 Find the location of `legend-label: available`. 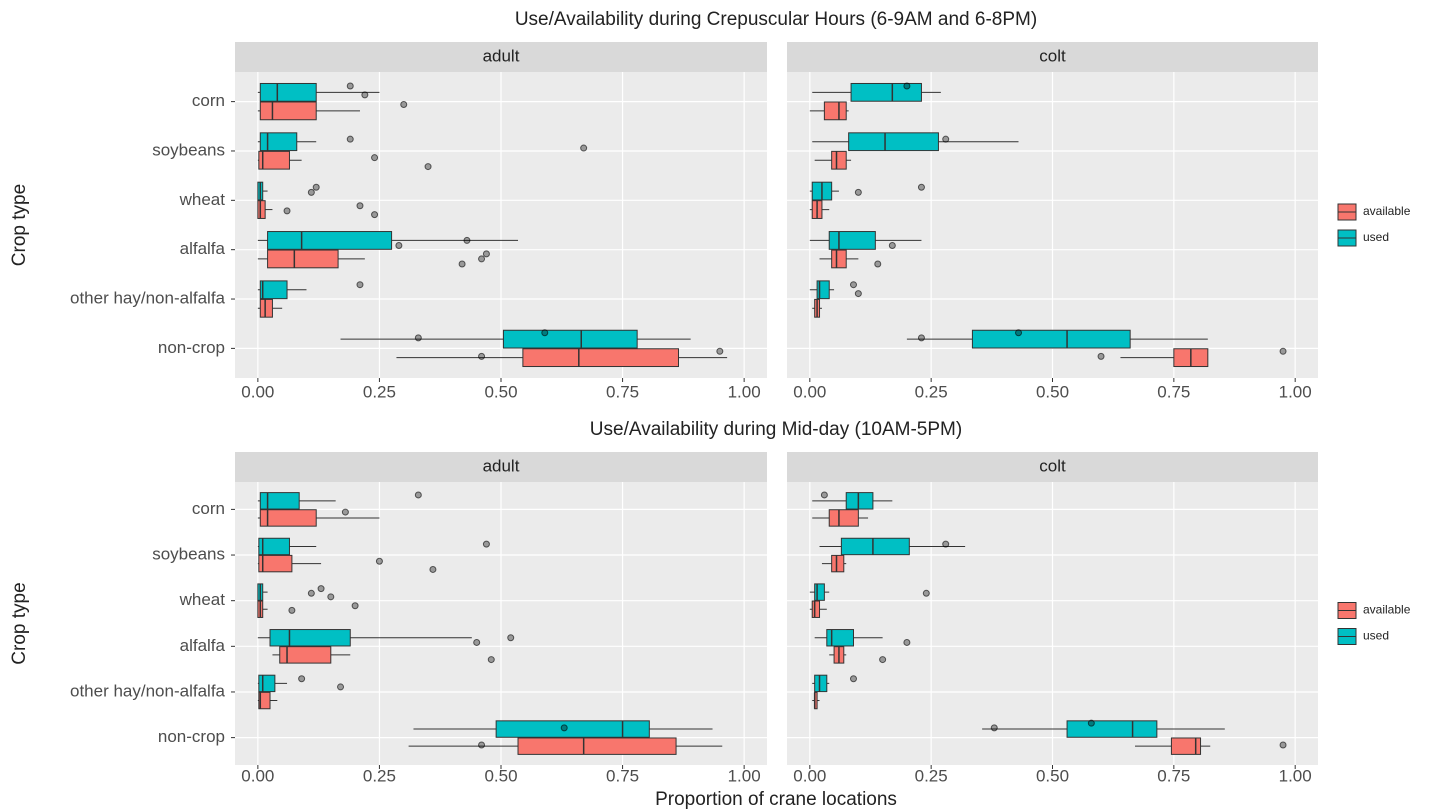

legend-label: available is located at coordinates (1387, 610).